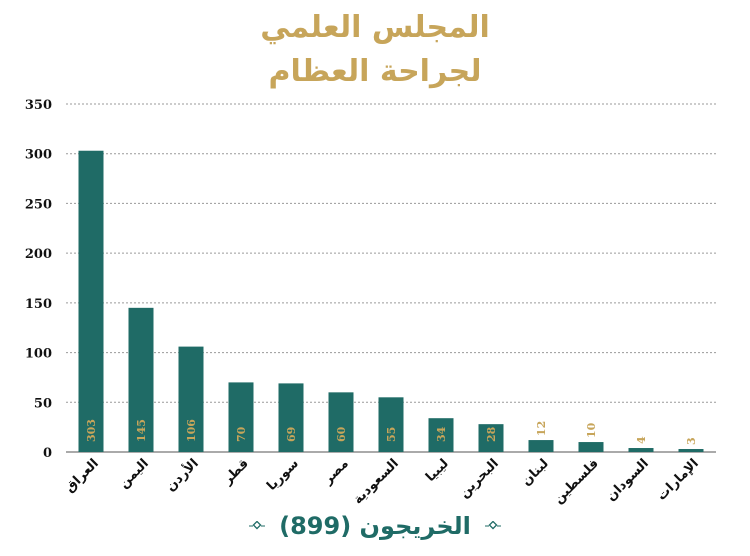 The height and width of the screenshot is (556, 750). What do you see at coordinates (191, 430) in the screenshot?
I see `data-label: 106` at bounding box center [191, 430].